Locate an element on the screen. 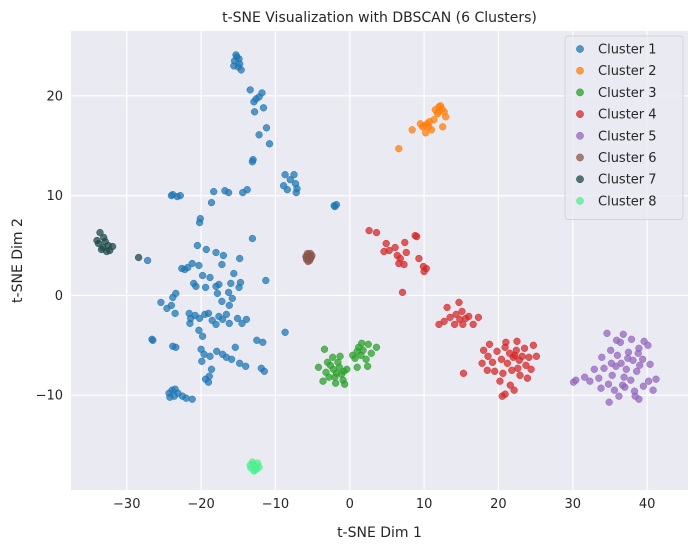 Image resolution: width=699 pixels, height=550 pixels. x-tick-label: 40 is located at coordinates (647, 504).